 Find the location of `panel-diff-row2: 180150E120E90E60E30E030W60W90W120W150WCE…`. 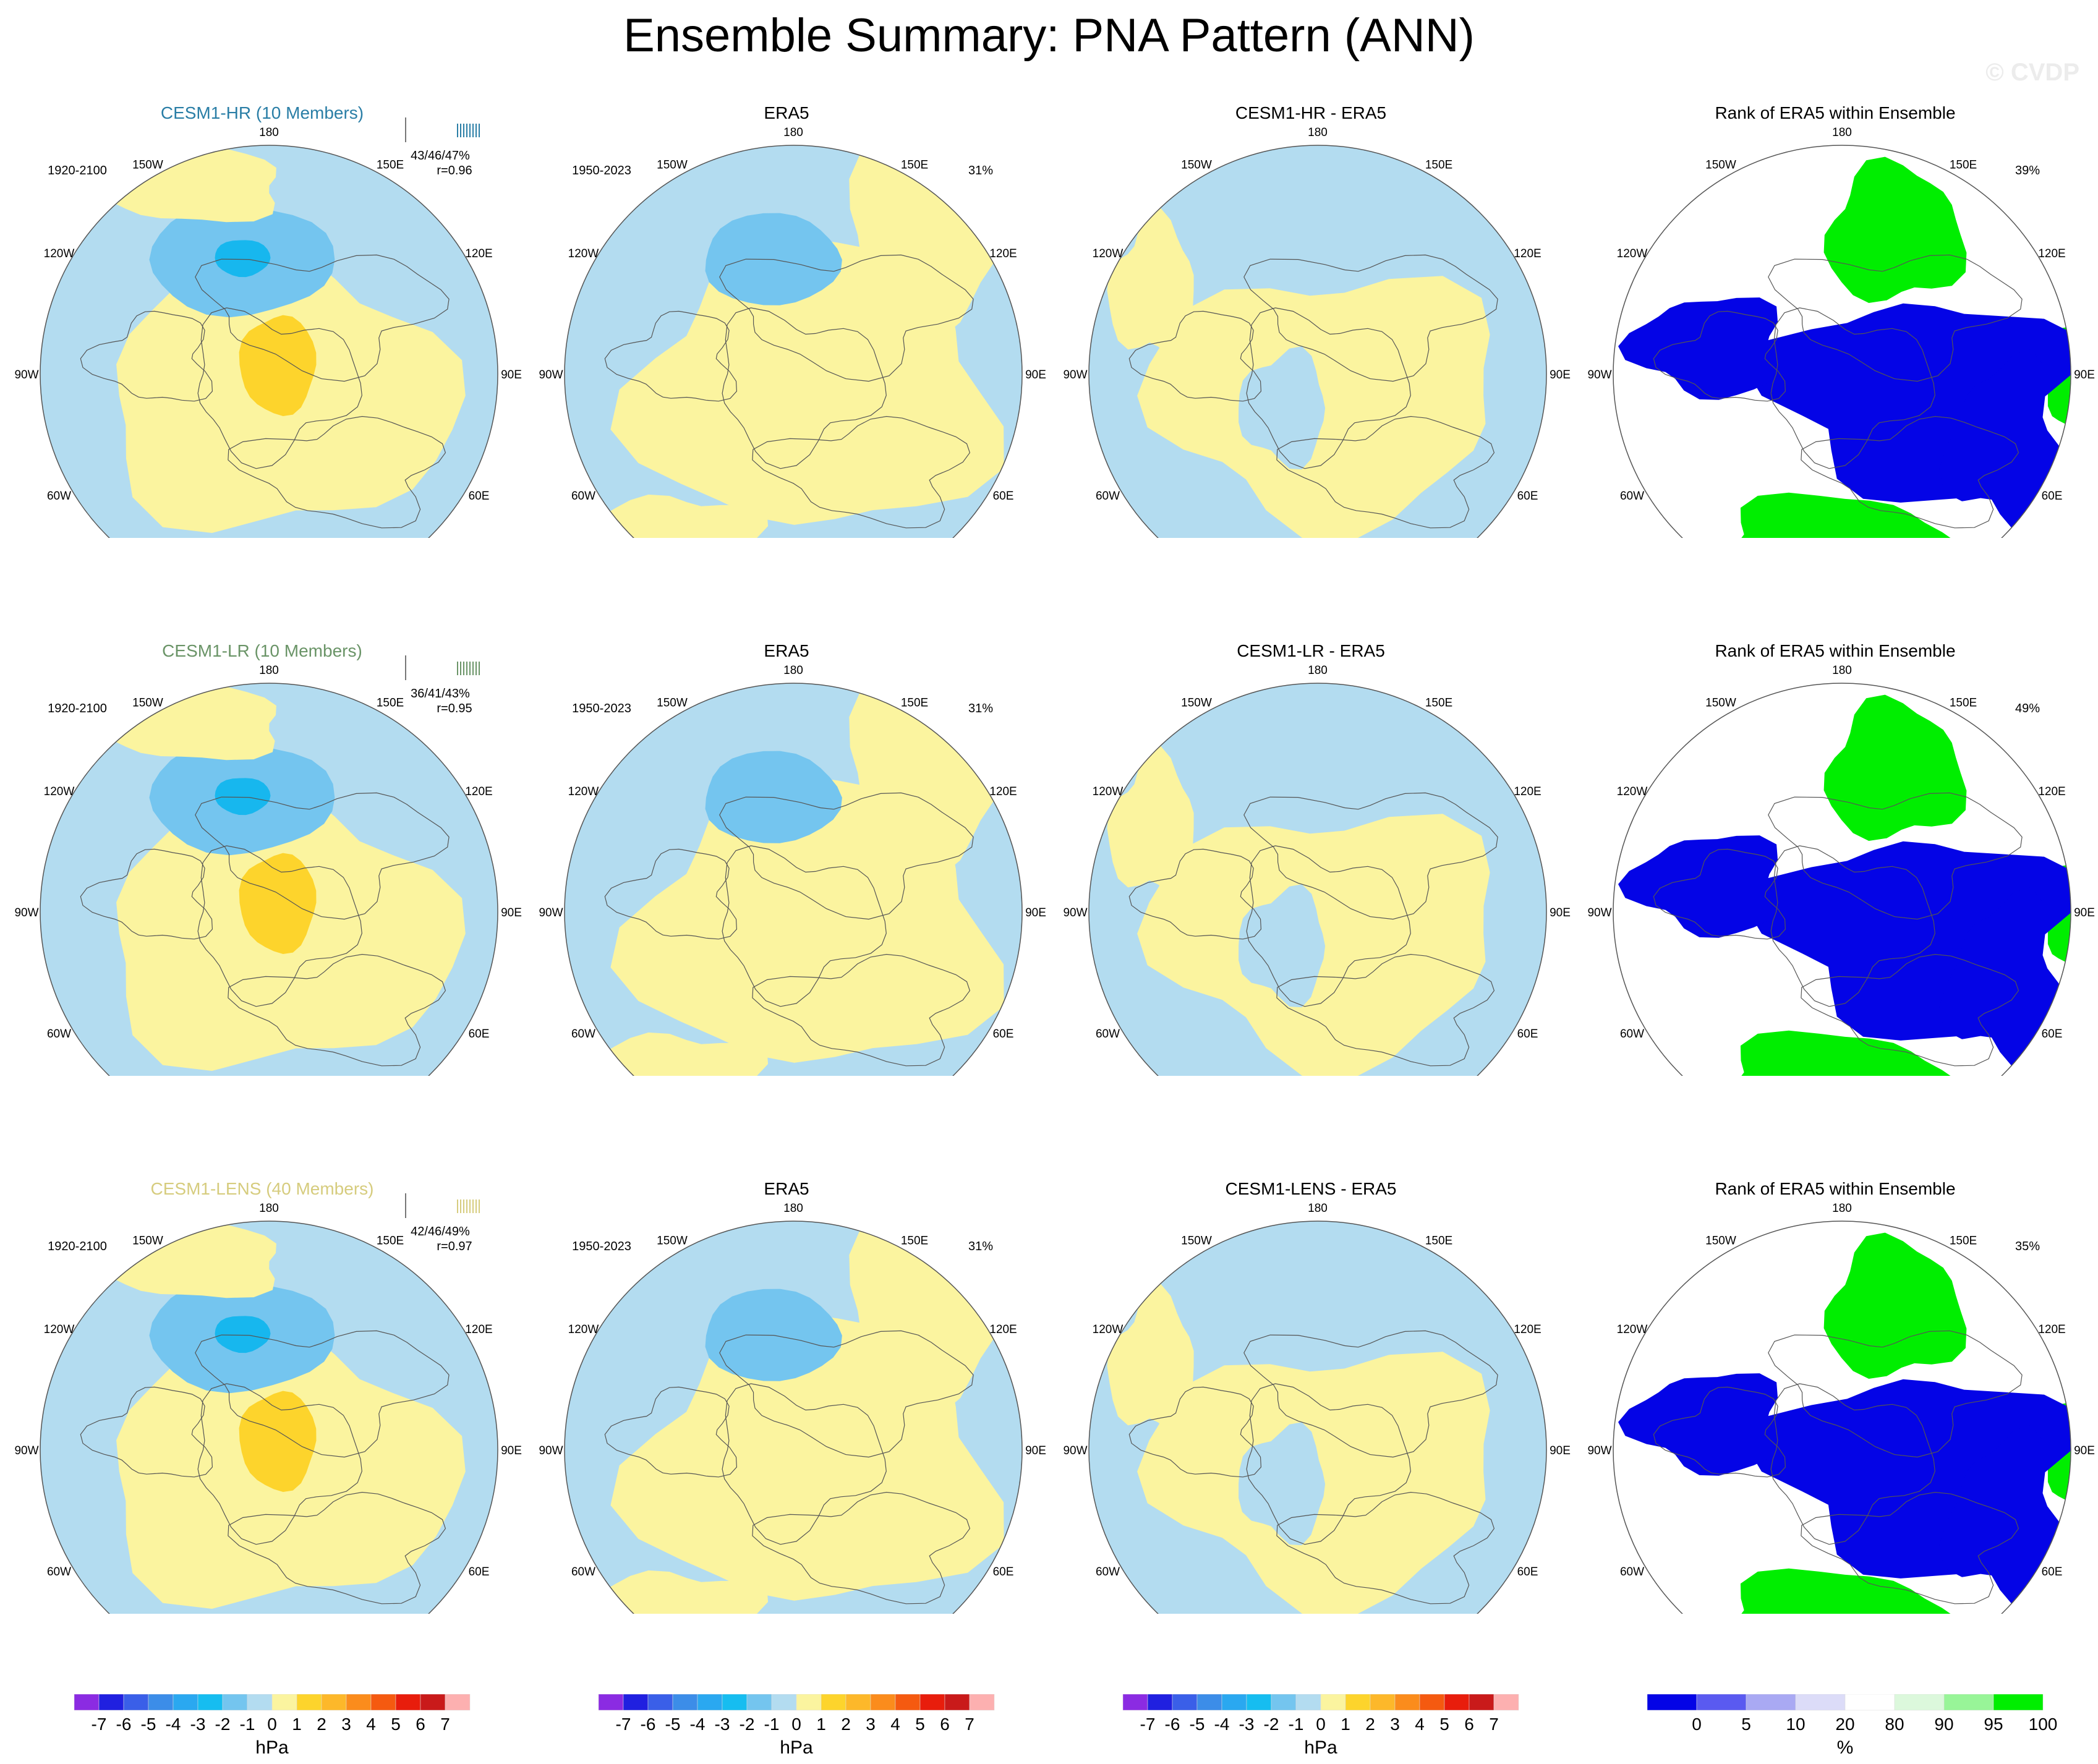

panel-diff-row2: 180150E120E90E60E30E030W60W90W120W150WCE… is located at coordinates (1311, 807).